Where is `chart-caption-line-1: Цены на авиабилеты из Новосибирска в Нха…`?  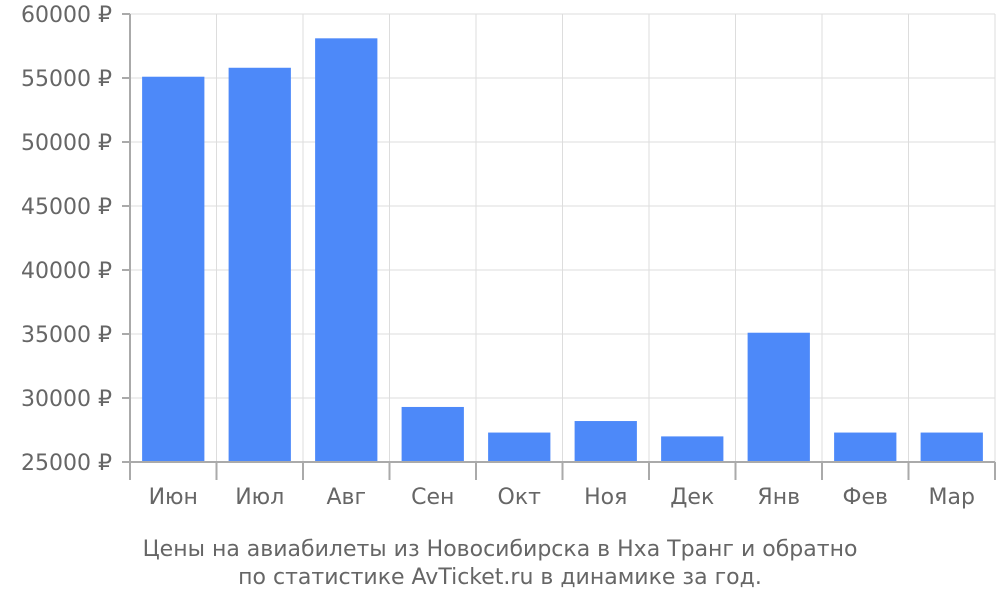 chart-caption-line-1: Цены на авиабилеты из Новосибирска в Нха… is located at coordinates (500, 549).